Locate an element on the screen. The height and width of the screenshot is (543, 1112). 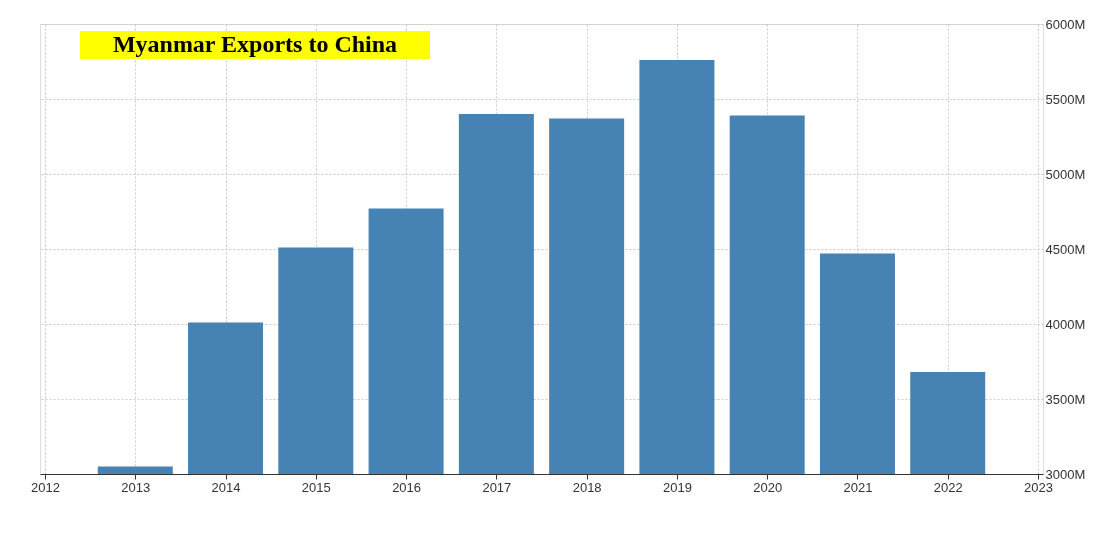
y-tick-label: 6000M is located at coordinates (1065, 24).